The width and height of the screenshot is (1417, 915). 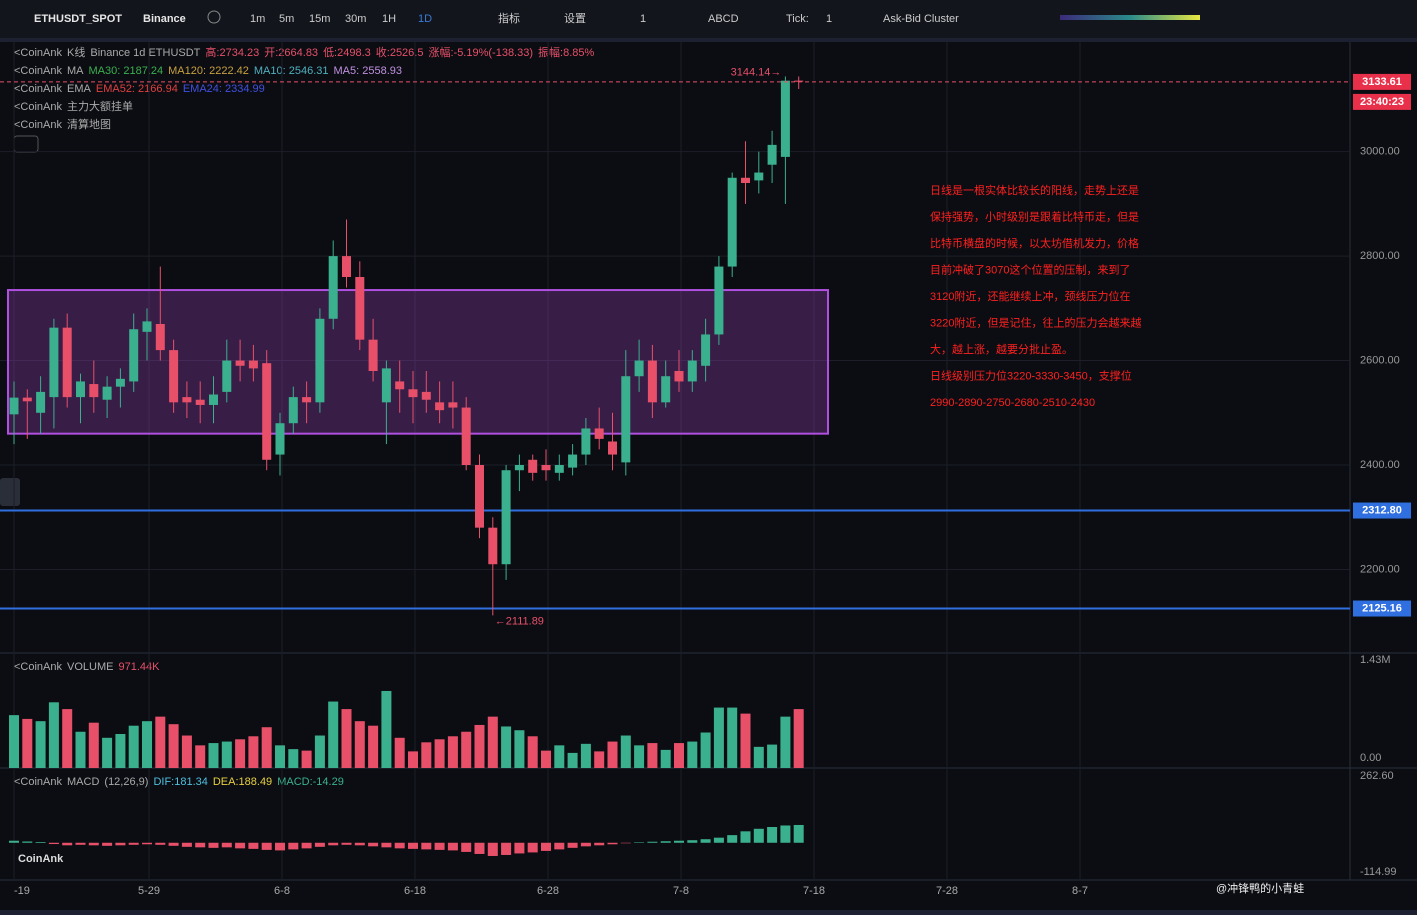 I want to click on countdown-tag, so click(x=1382, y=101).